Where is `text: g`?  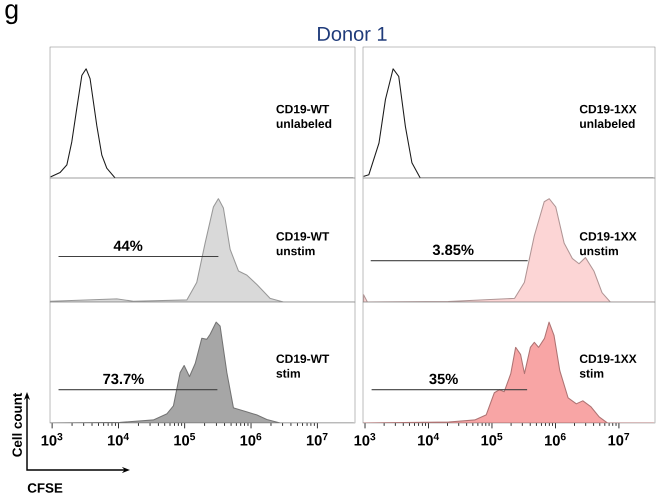 text: g is located at coordinates (11, 14).